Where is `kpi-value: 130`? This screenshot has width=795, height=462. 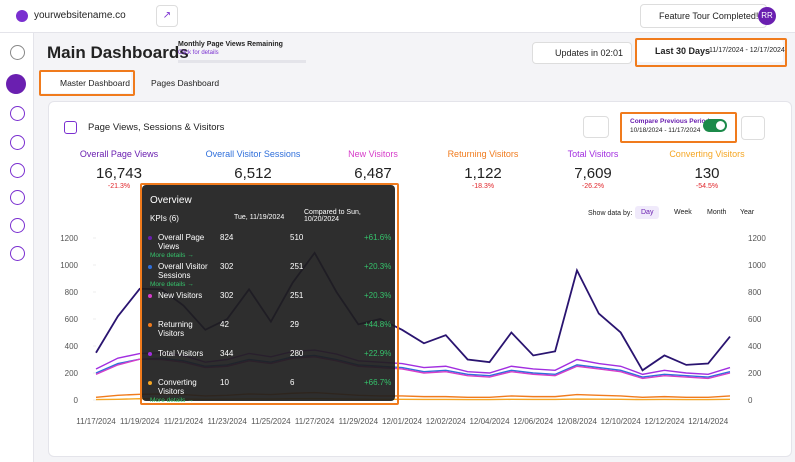
kpi-value: 130 is located at coordinates (707, 173).